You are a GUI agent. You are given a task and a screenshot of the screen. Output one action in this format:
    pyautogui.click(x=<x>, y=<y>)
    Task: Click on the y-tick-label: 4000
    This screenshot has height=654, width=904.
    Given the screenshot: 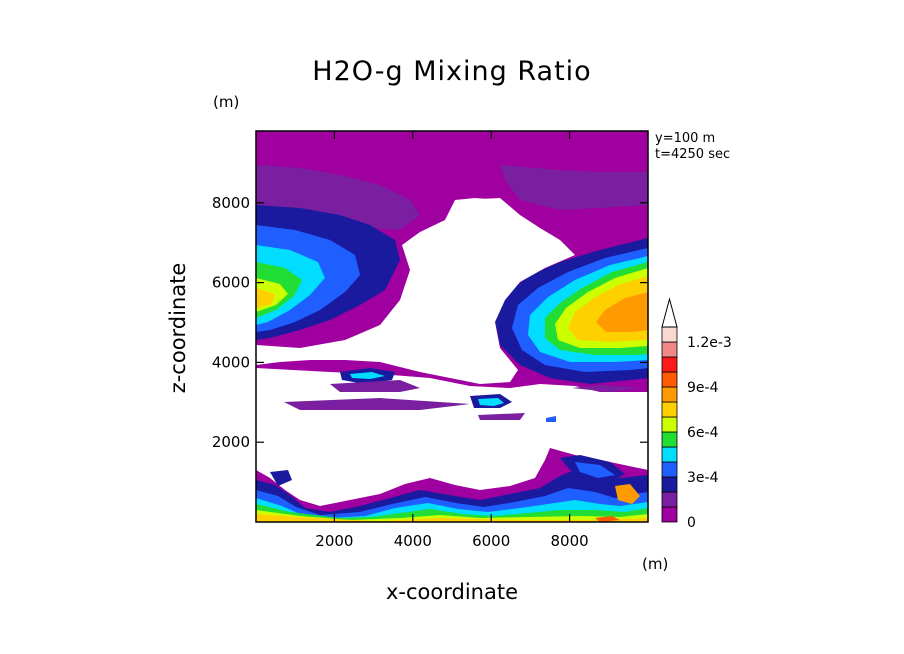 What is the action you would take?
    pyautogui.click(x=231, y=362)
    